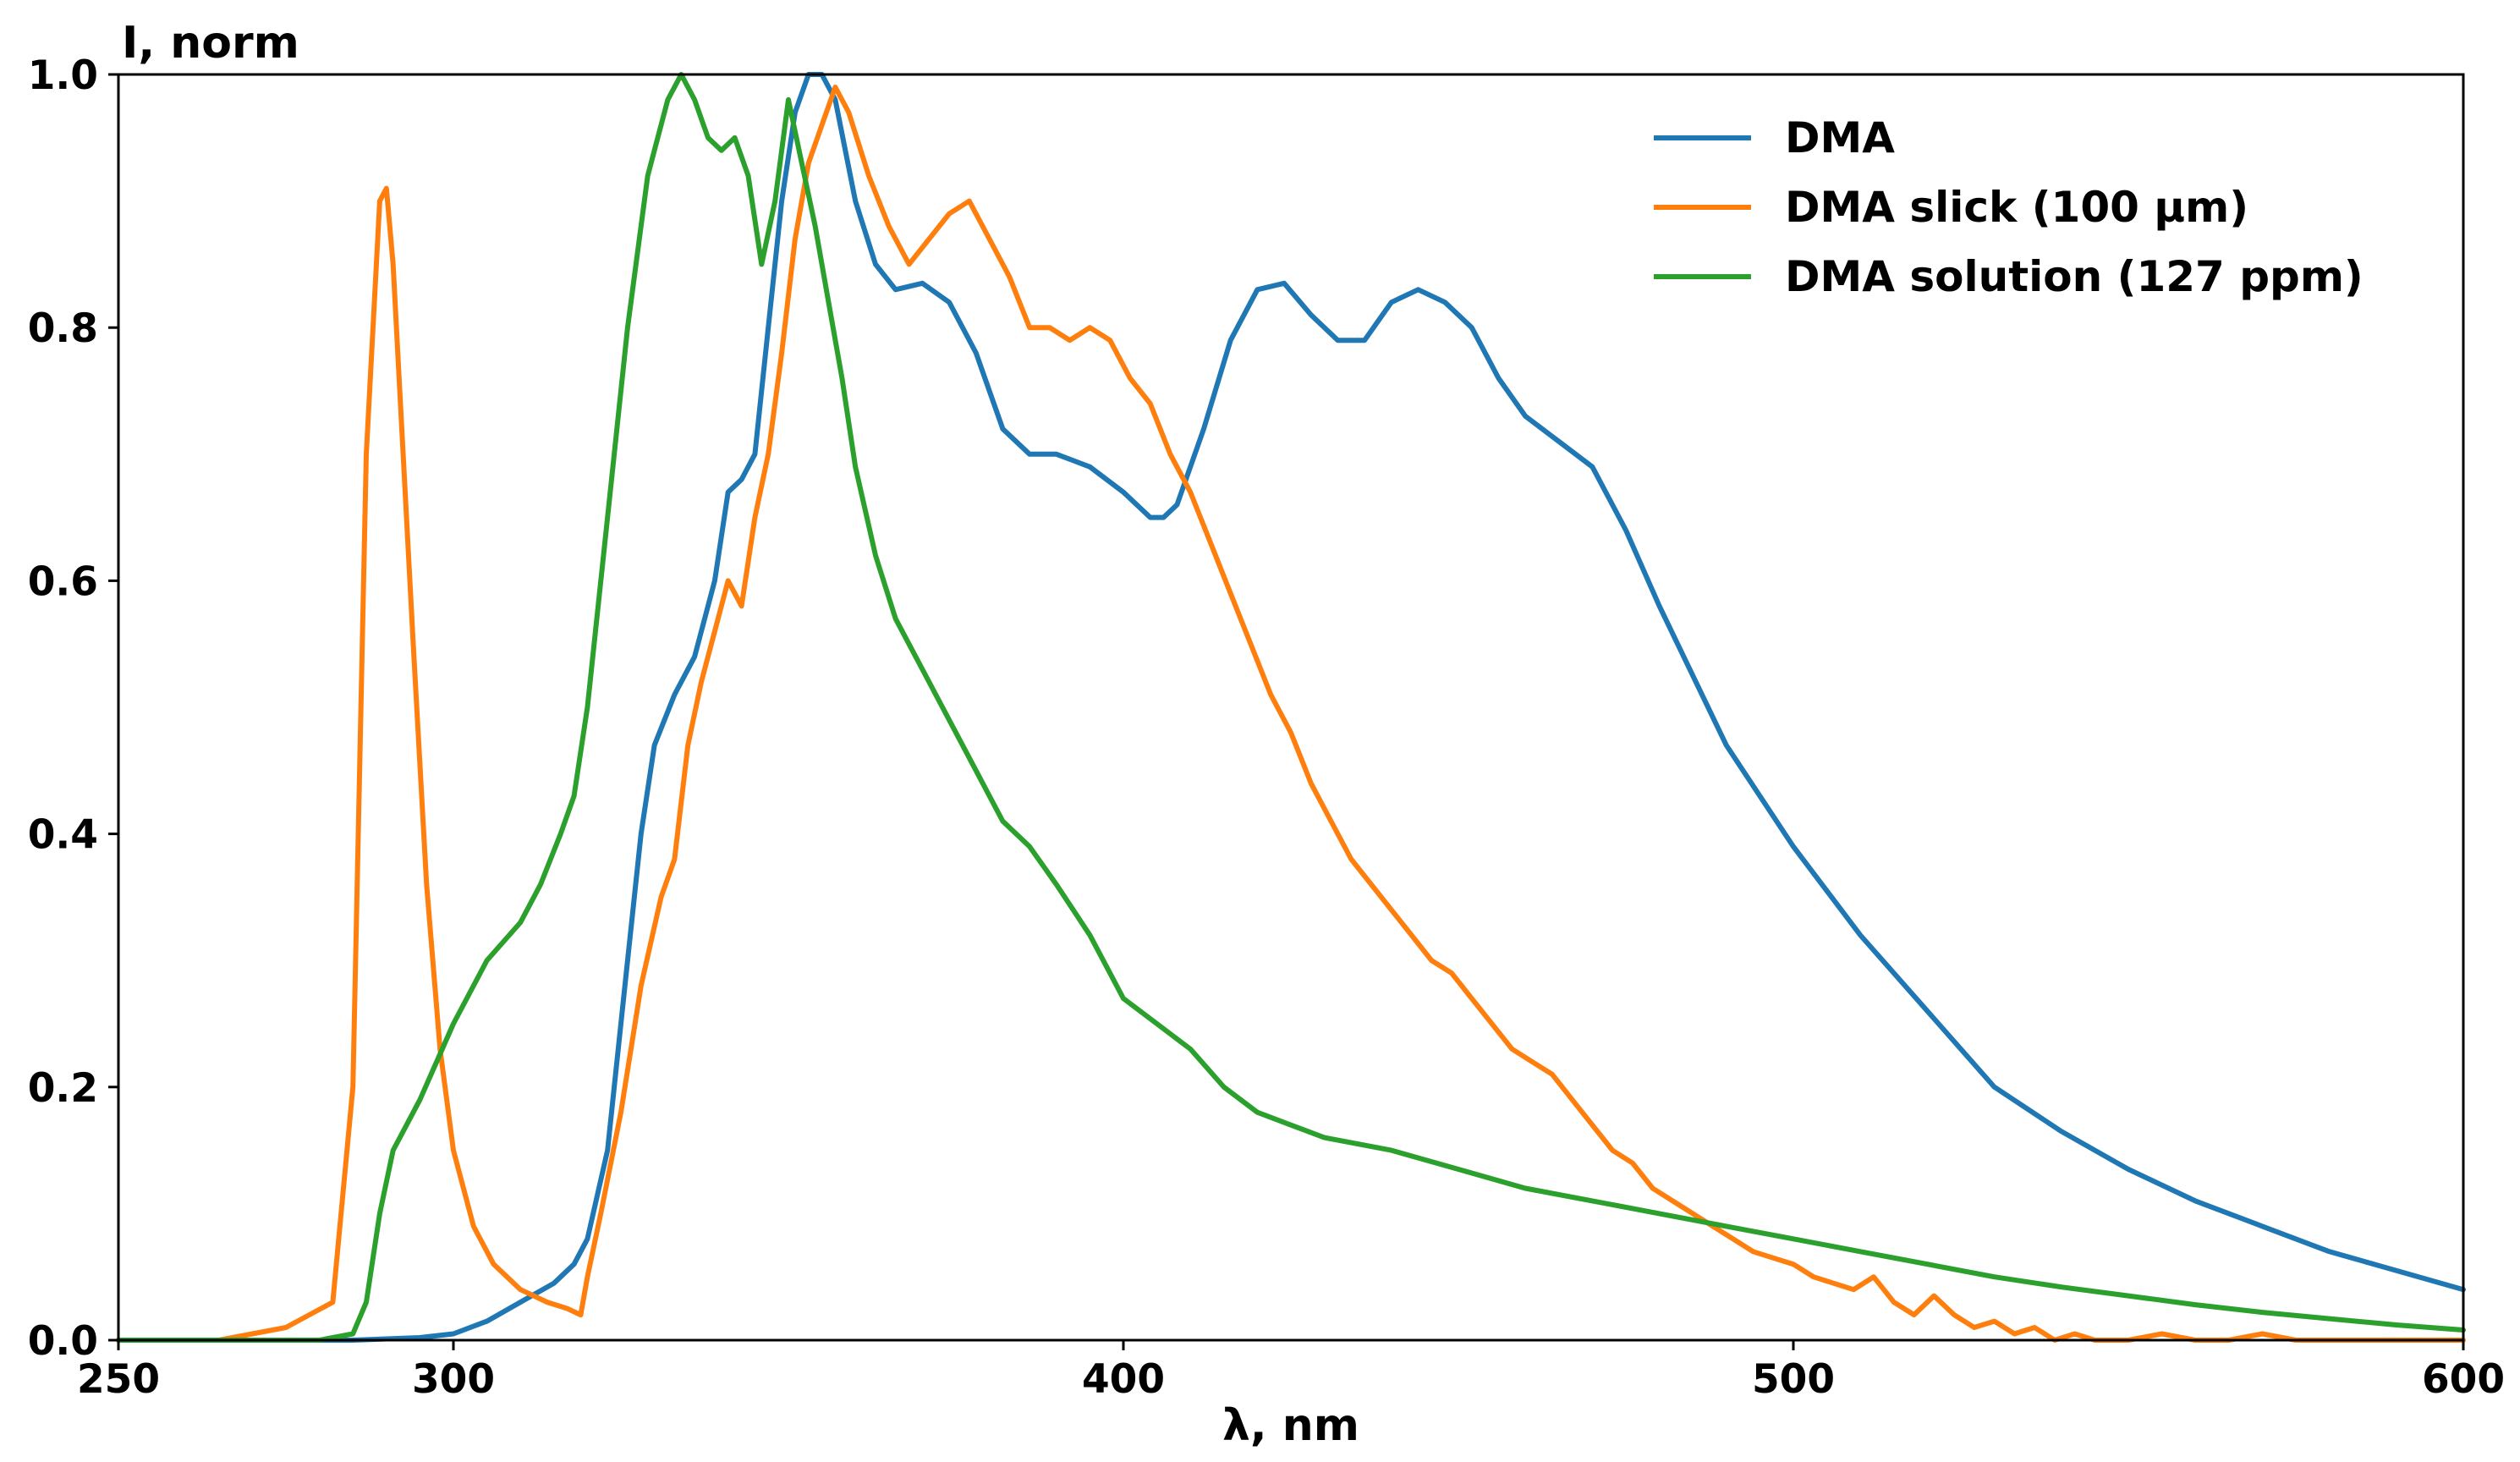  Describe the element at coordinates (1290, 1425) in the screenshot. I see `x-axis-label: λ, nm` at that location.